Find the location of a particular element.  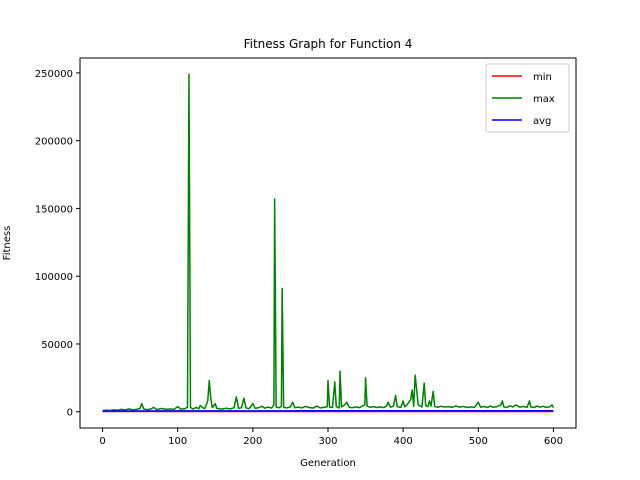

x-axis-title: Generation is located at coordinates (328, 463).